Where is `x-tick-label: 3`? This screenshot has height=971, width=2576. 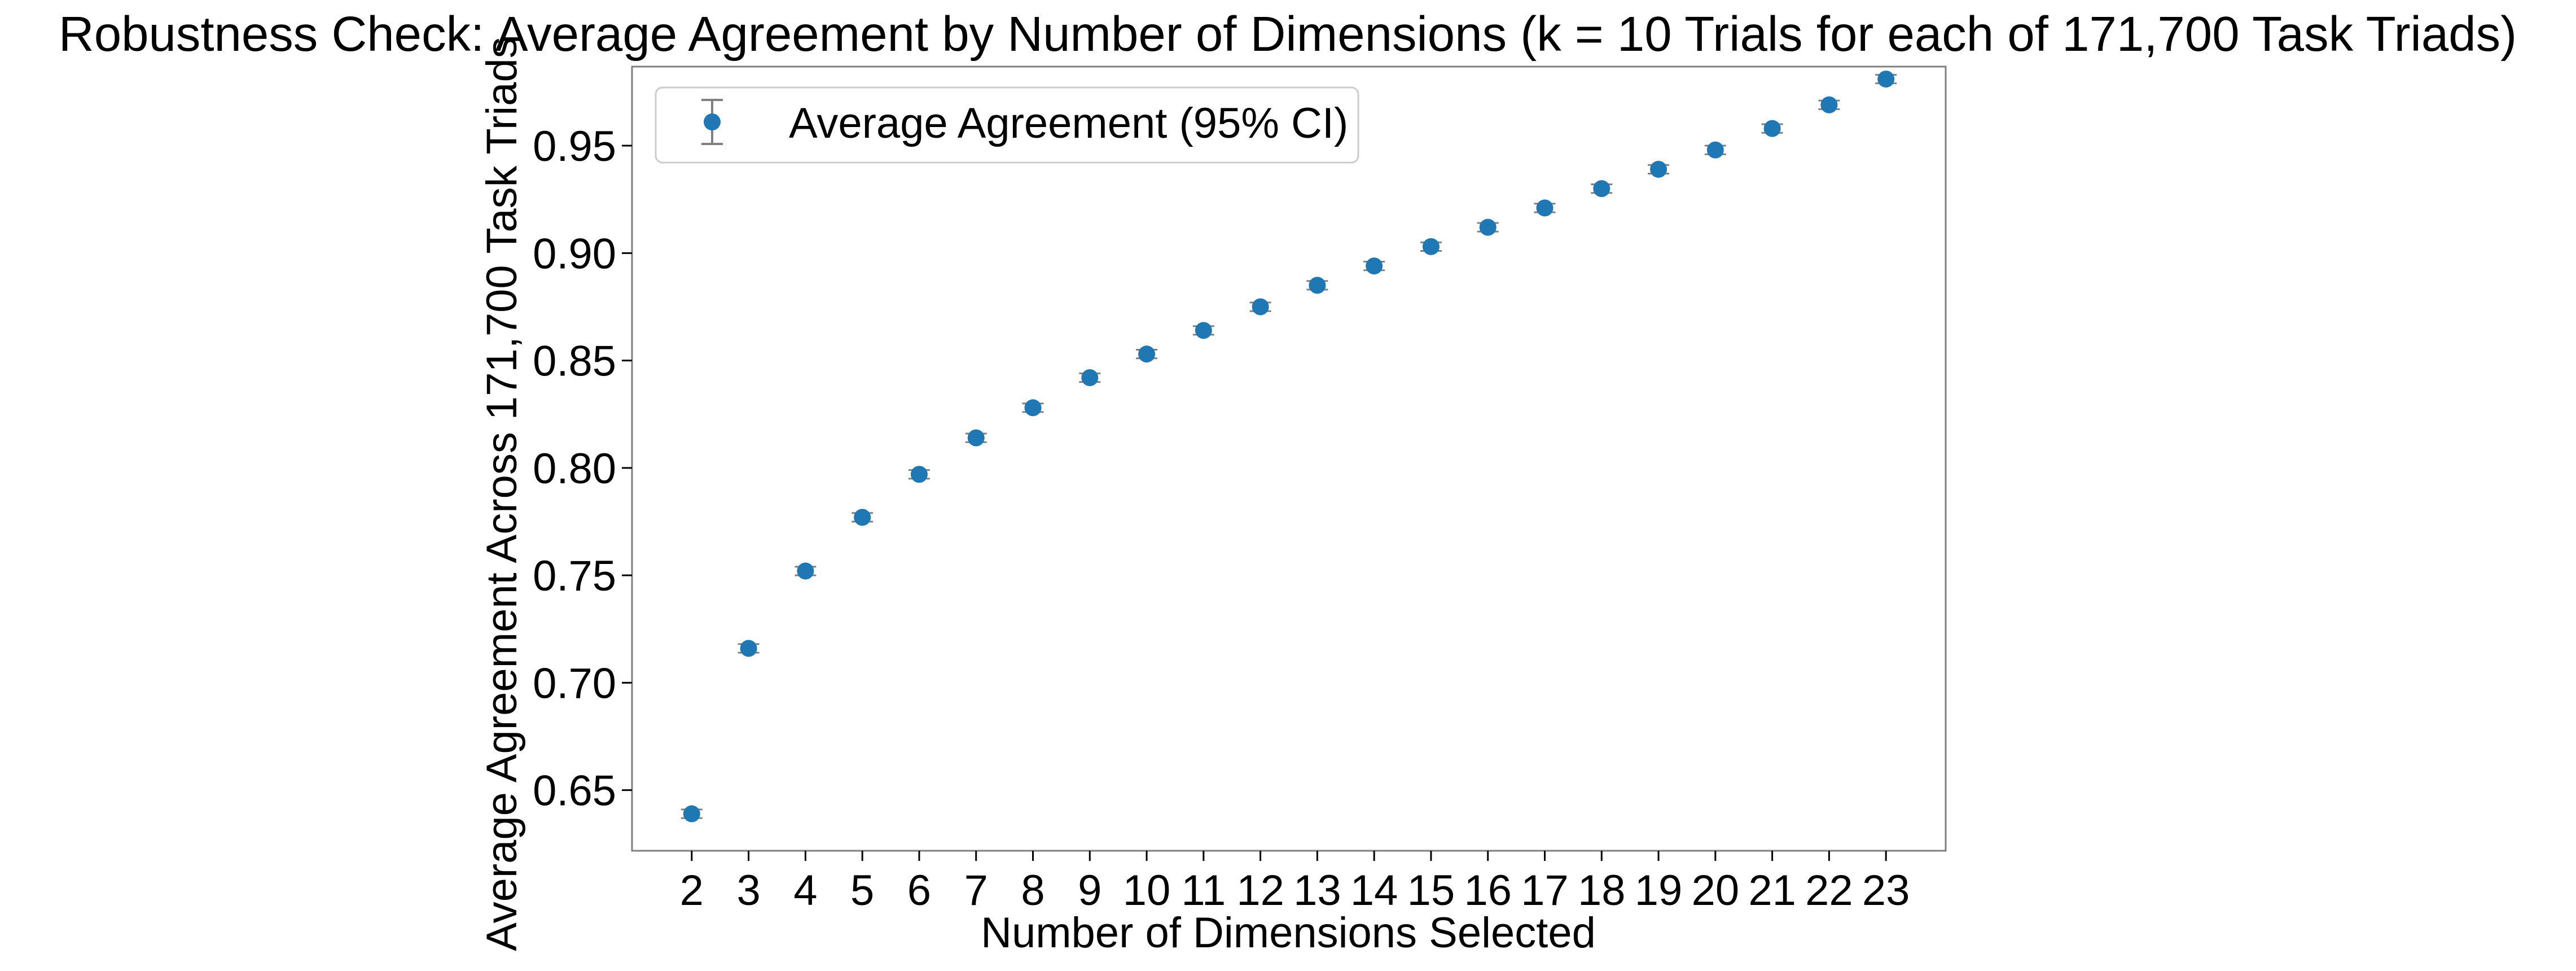 x-tick-label: 3 is located at coordinates (748, 891).